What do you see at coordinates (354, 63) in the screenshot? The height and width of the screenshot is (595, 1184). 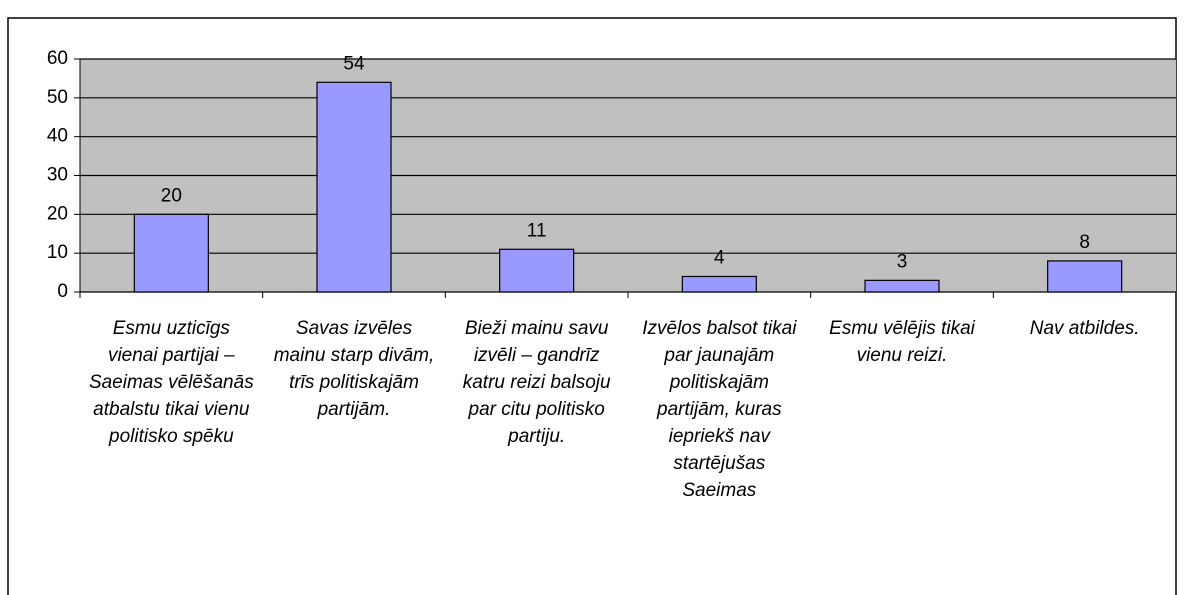 I see `data-label: 54` at bounding box center [354, 63].